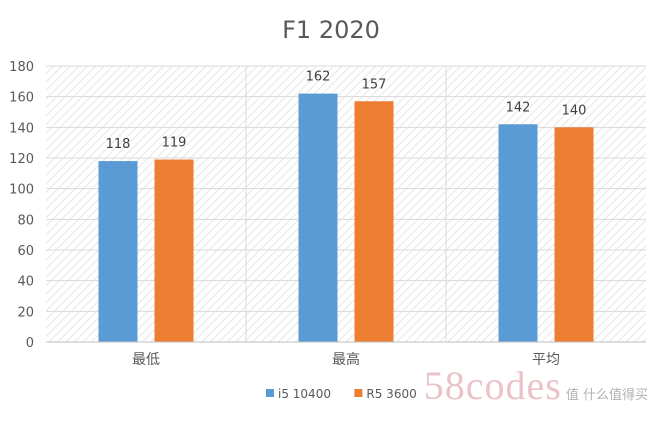 The height and width of the screenshot is (422, 662). Describe the element at coordinates (346, 111) in the screenshot. I see `data-labels: 118 119 162 157 142 140` at that location.